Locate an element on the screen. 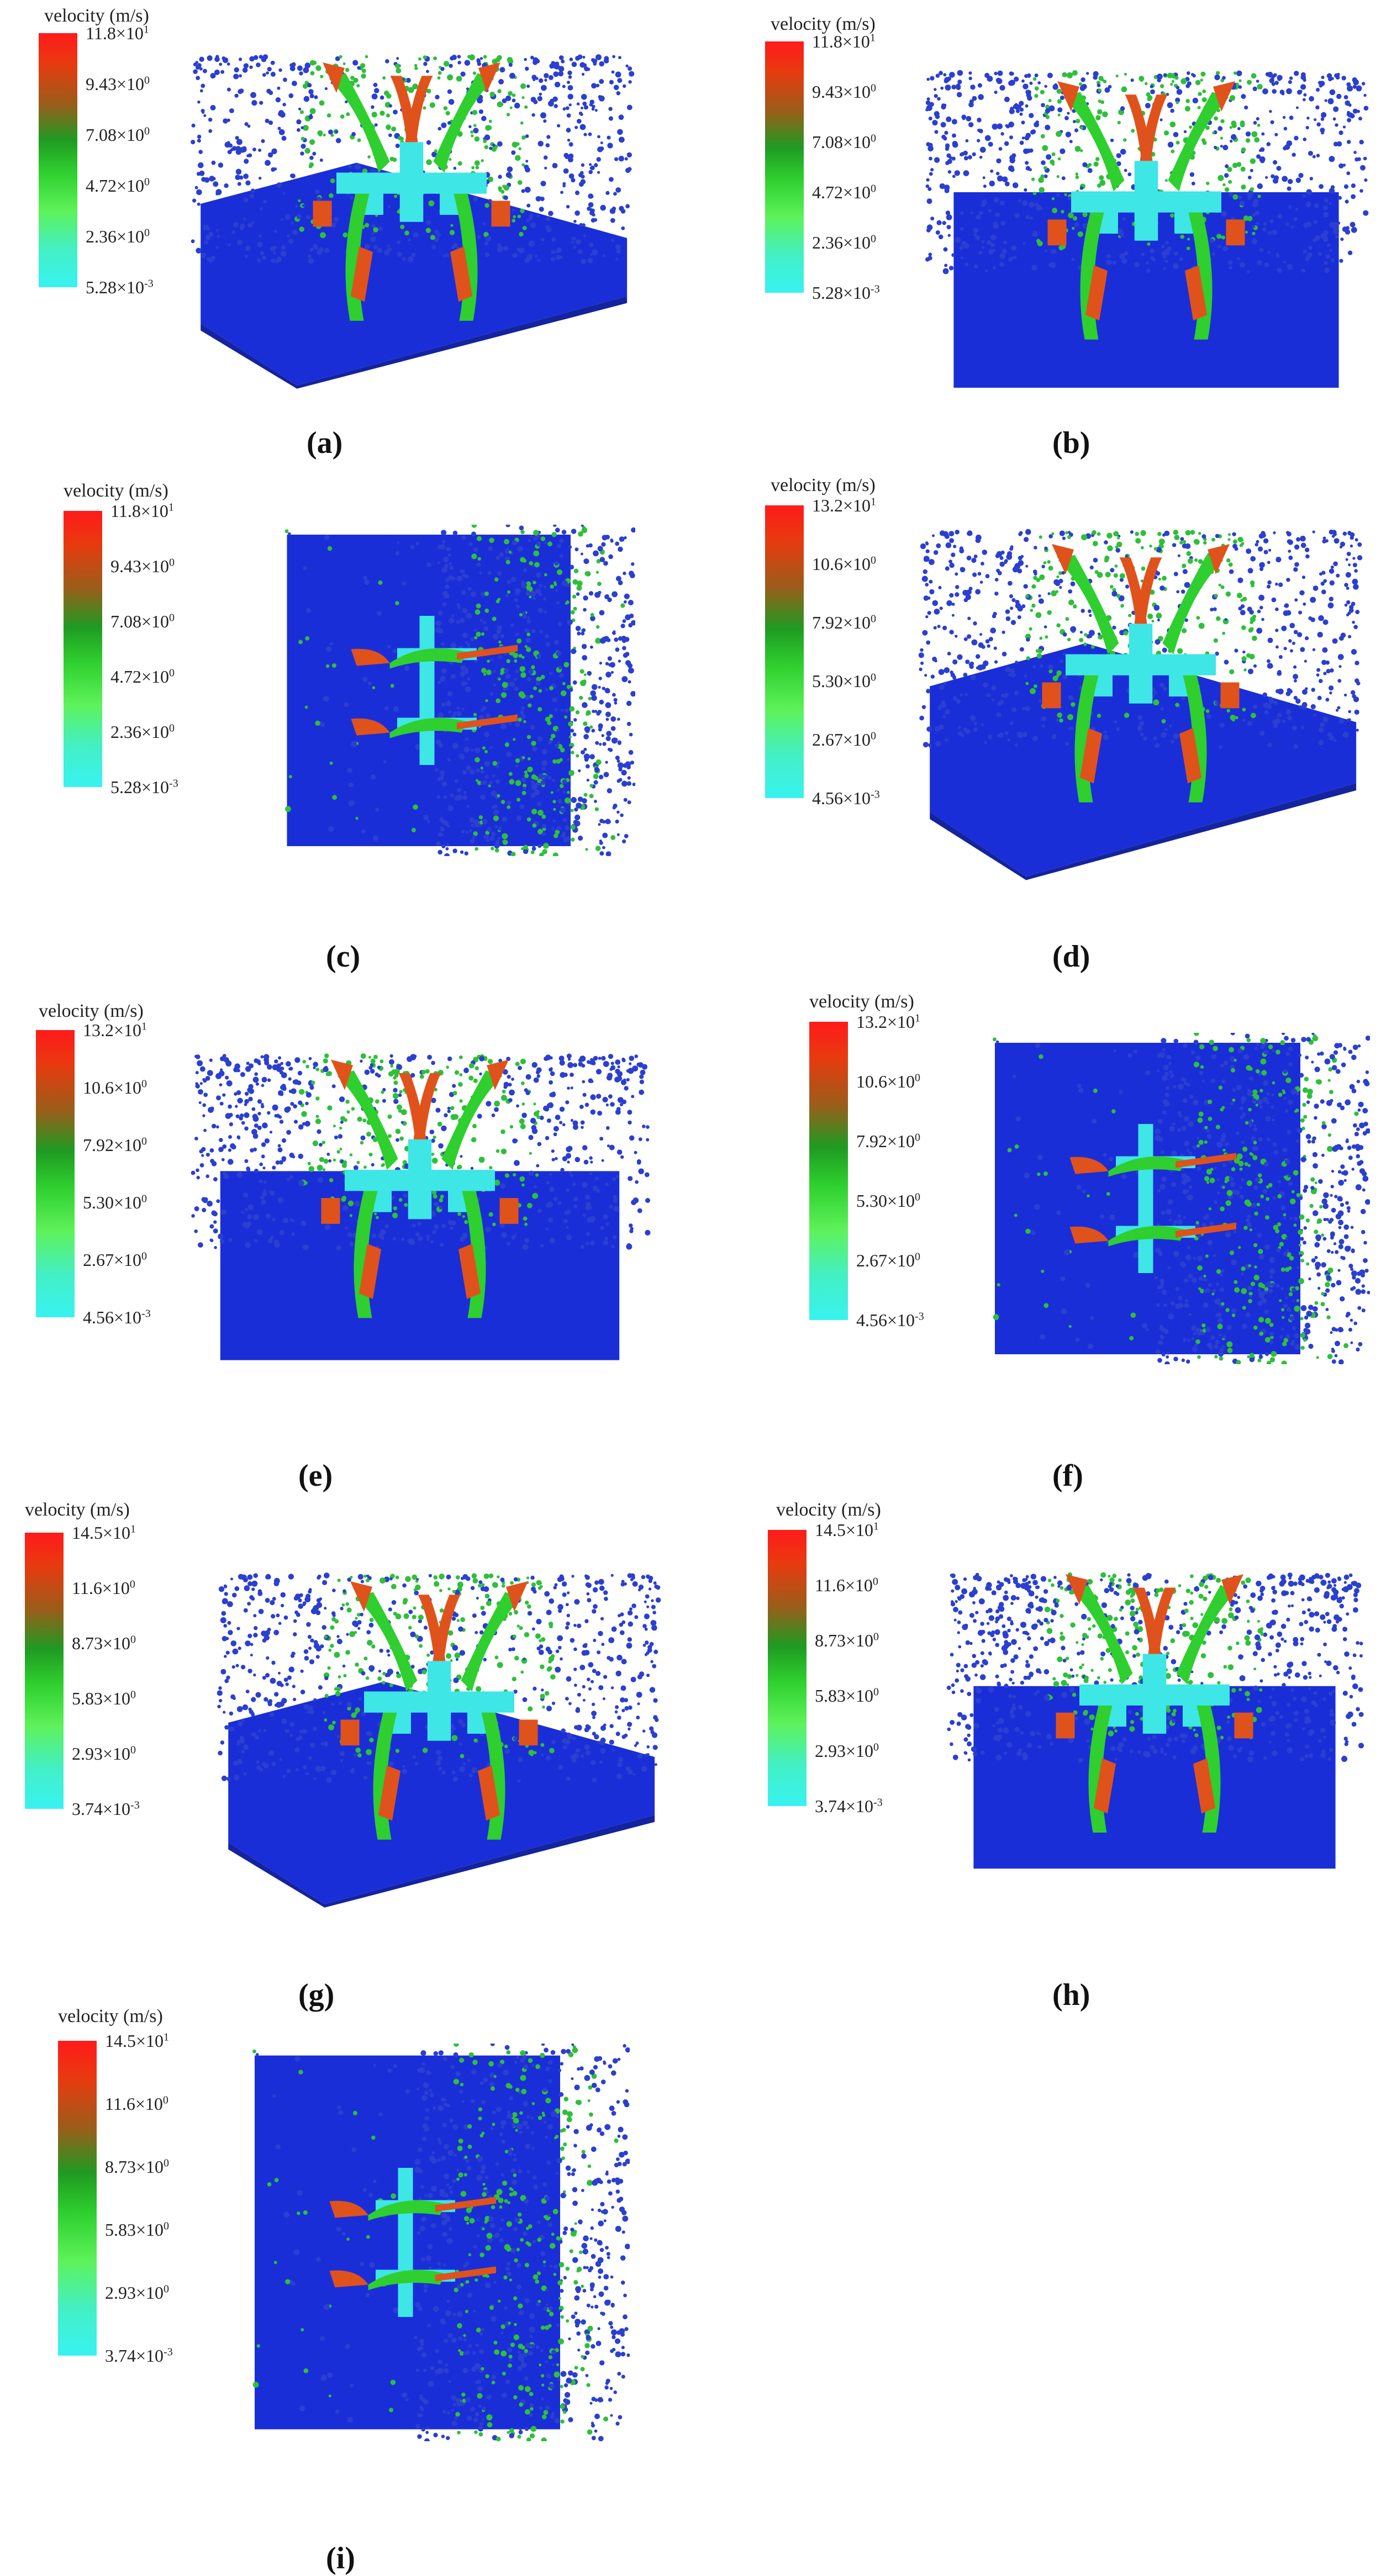 The height and width of the screenshot is (2576, 1381). panel-label: (i) is located at coordinates (340, 2558).